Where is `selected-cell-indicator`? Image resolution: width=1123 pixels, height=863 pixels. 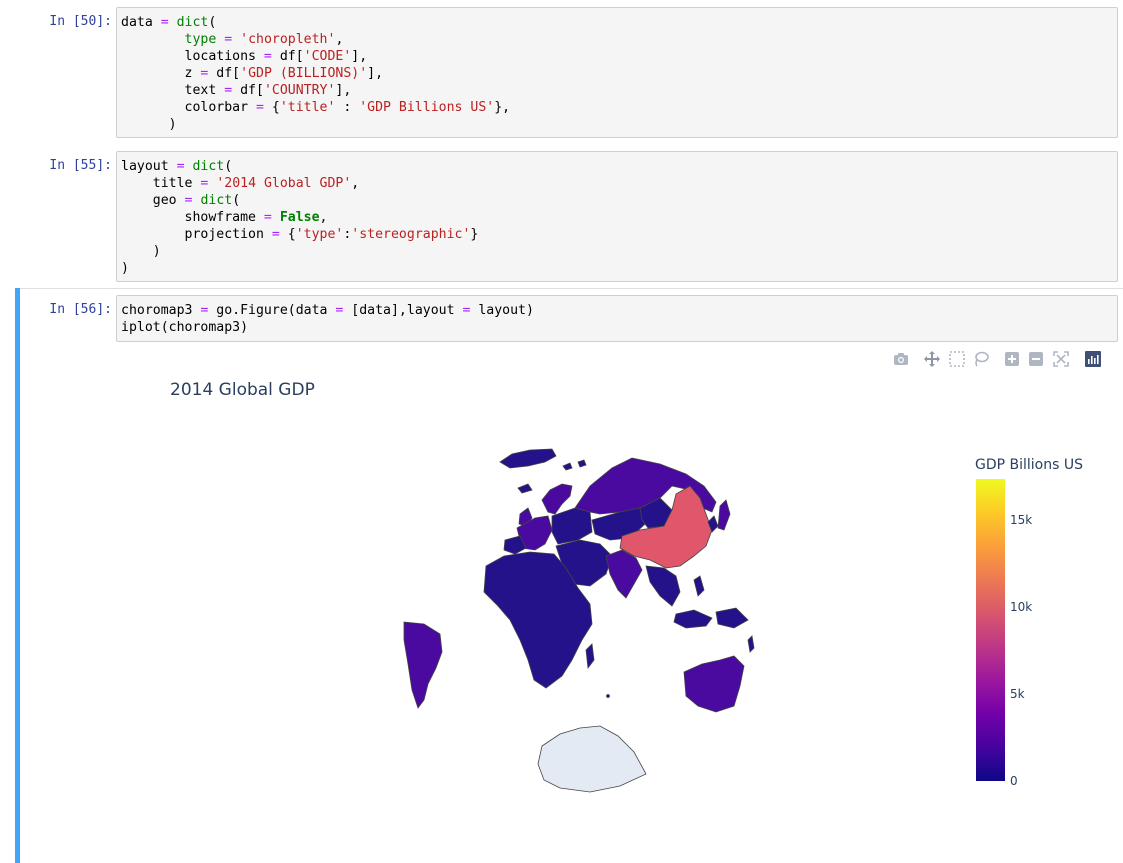 selected-cell-indicator is located at coordinates (17, 575).